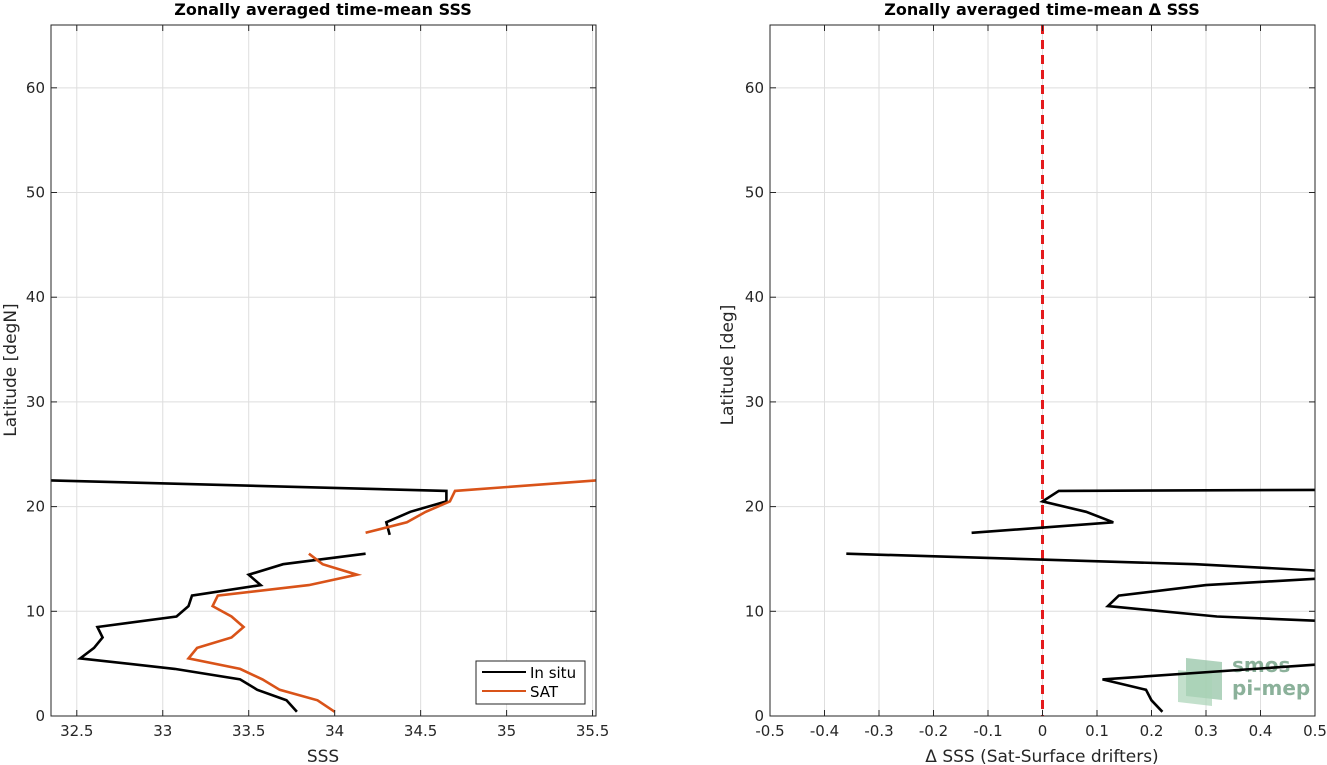 The height and width of the screenshot is (765, 1327). I want to click on legend-label-sat: SAT, so click(544, 692).